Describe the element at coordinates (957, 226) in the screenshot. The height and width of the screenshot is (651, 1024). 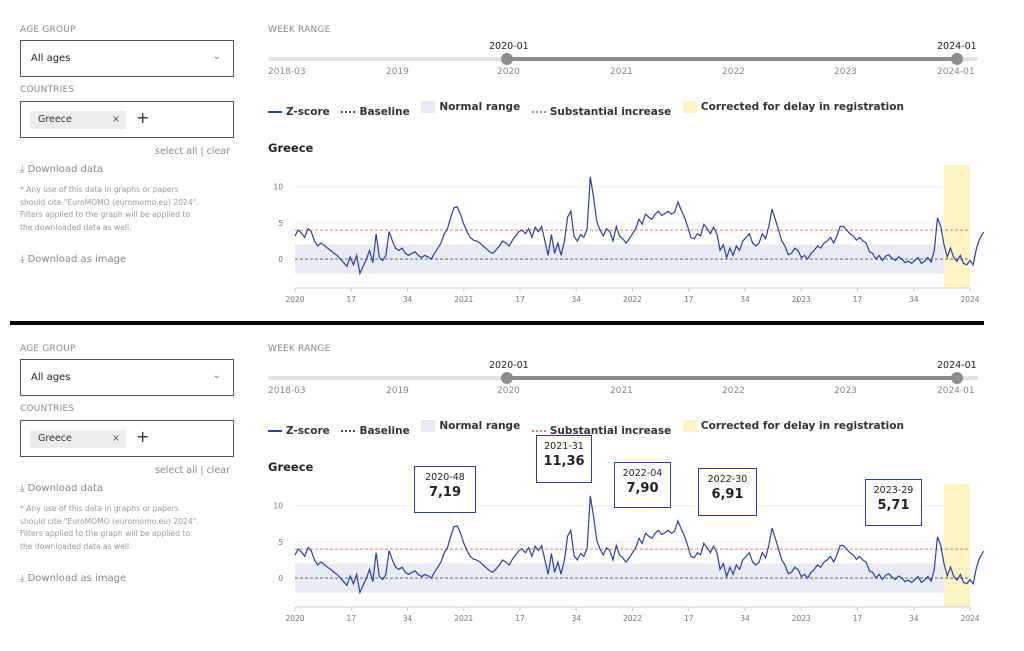
I see `corrected-region` at that location.